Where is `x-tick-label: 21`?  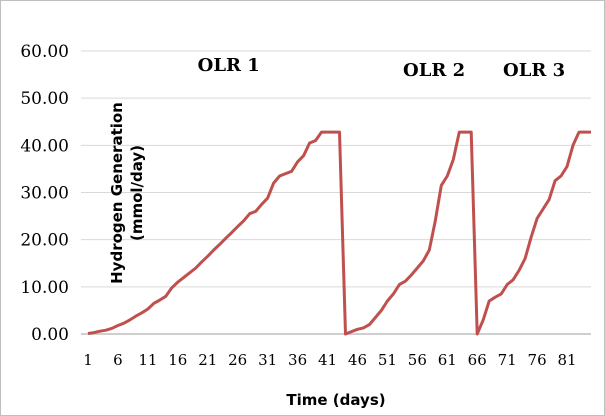
x-tick-label: 21 is located at coordinates (207, 360).